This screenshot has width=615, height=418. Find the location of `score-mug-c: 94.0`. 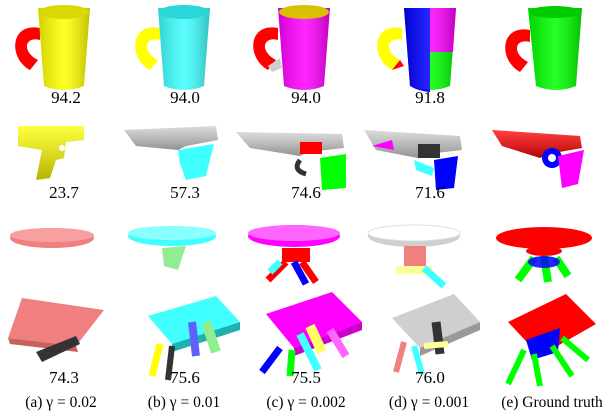

score-mug-c: 94.0 is located at coordinates (306, 97).